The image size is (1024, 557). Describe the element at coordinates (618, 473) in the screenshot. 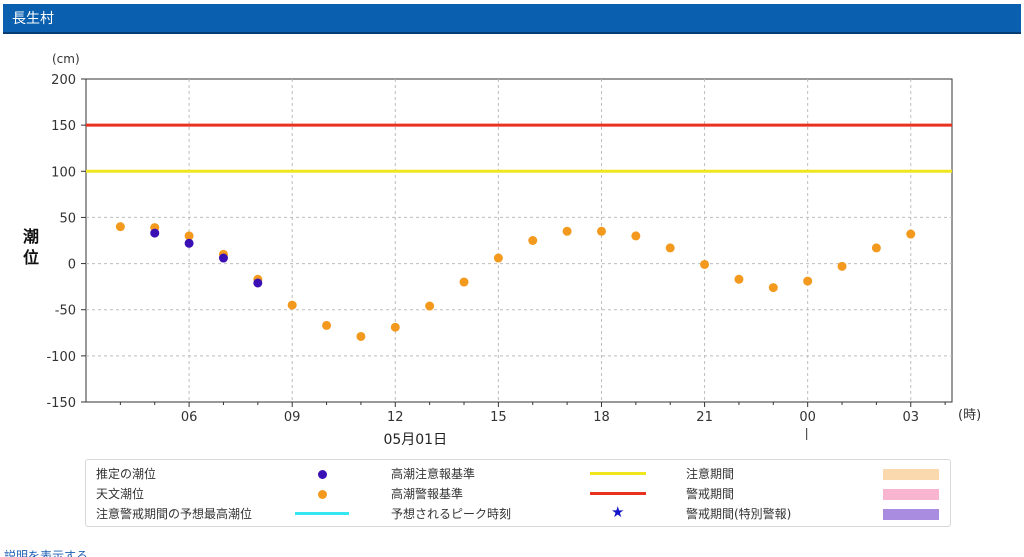

I see `legend-line-advisory-level` at that location.